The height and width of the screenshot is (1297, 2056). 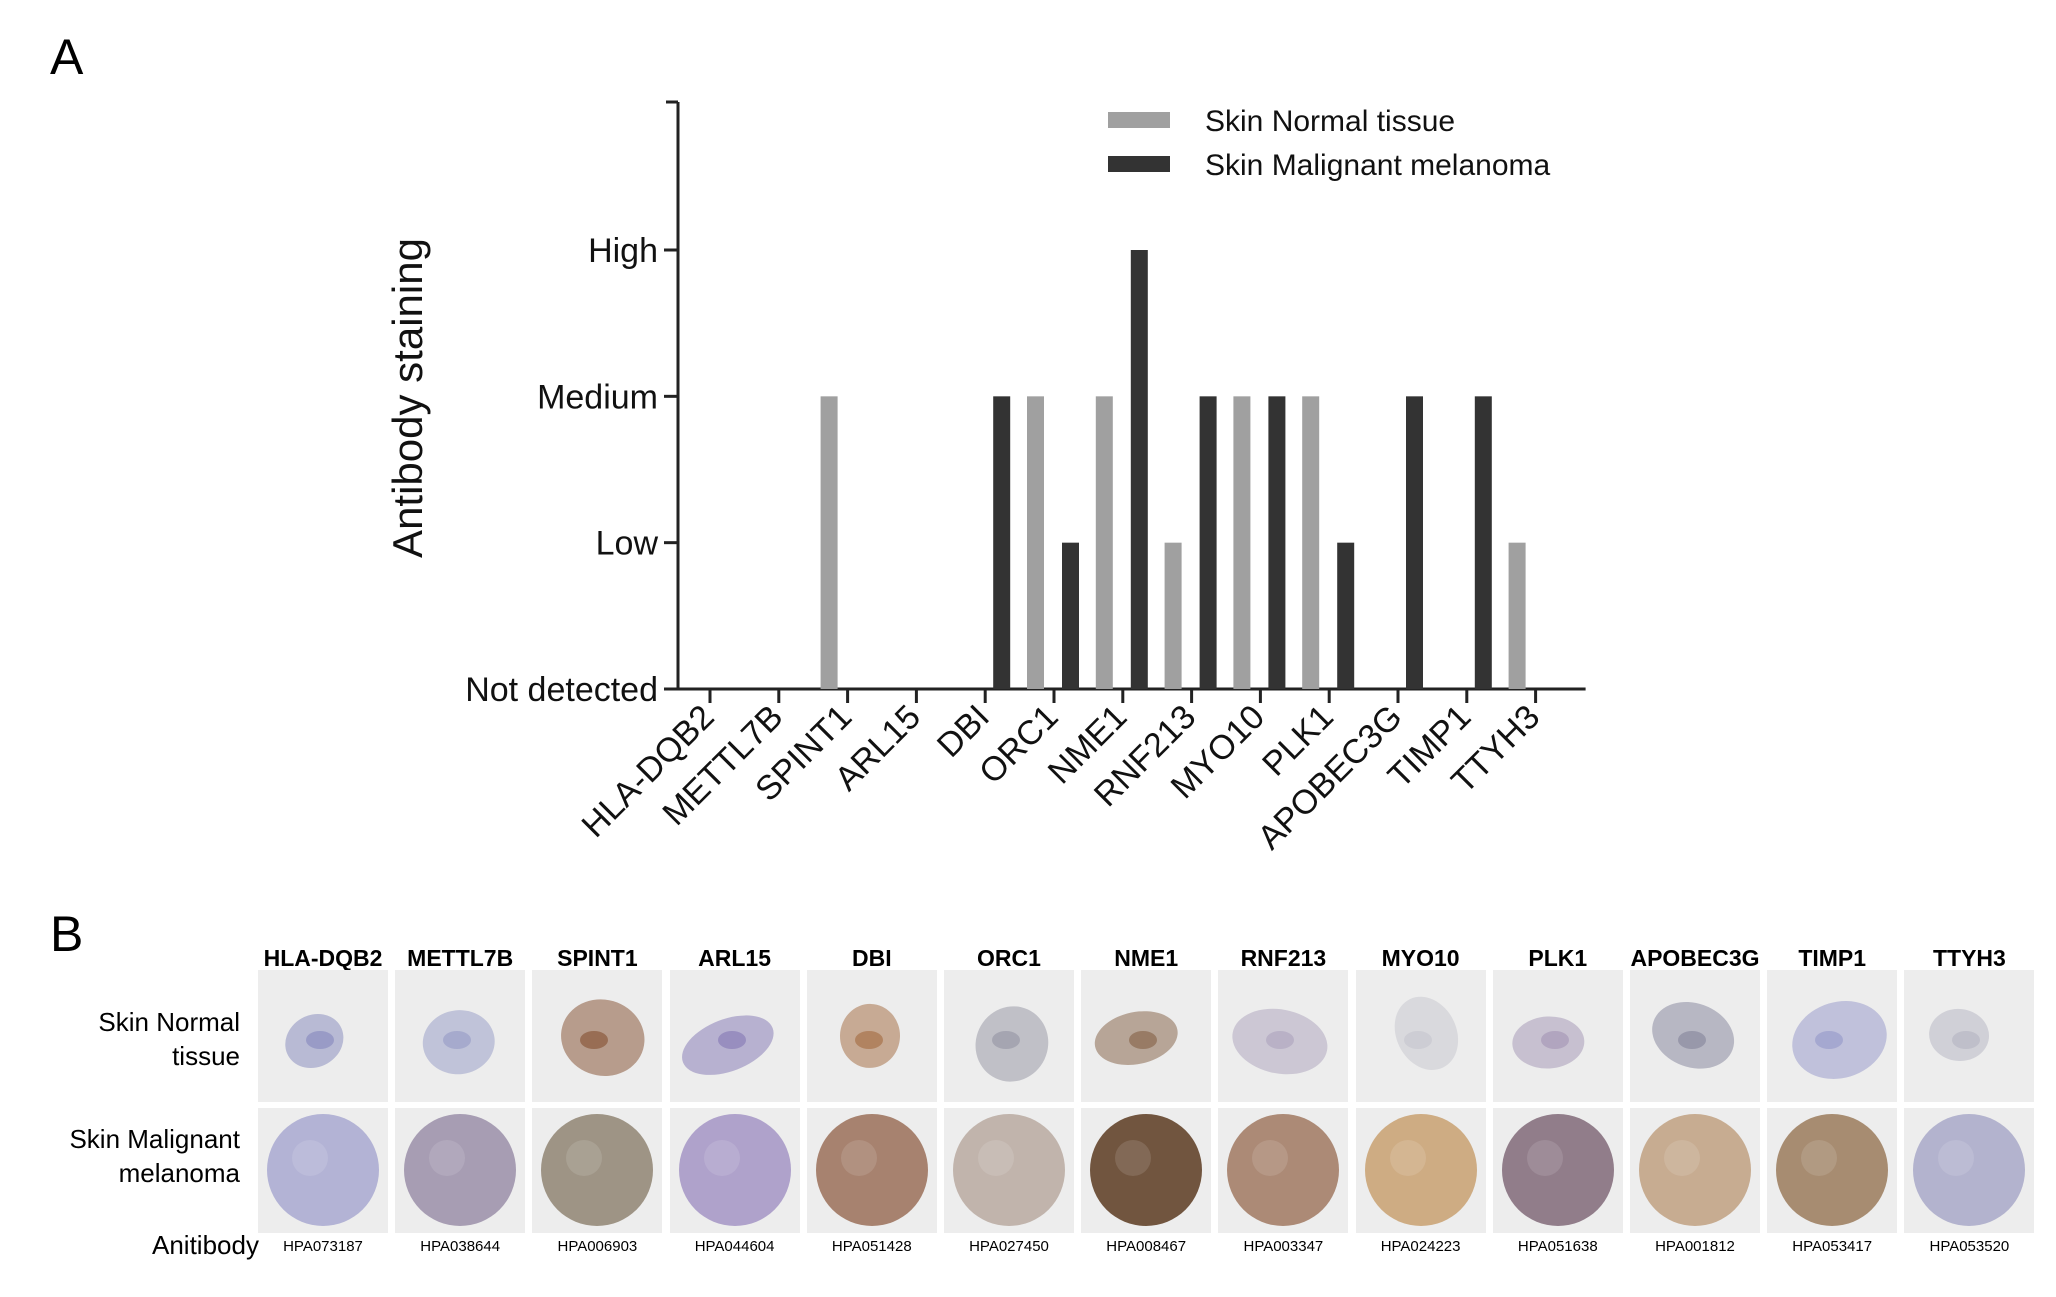 What do you see at coordinates (169, 1022) in the screenshot?
I see `row-label-line: Skin Normal` at bounding box center [169, 1022].